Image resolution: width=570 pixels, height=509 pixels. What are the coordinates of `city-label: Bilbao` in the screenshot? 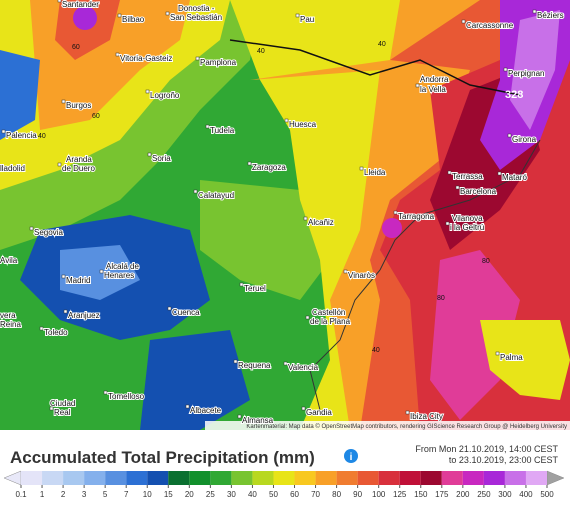 It's located at (133, 19).